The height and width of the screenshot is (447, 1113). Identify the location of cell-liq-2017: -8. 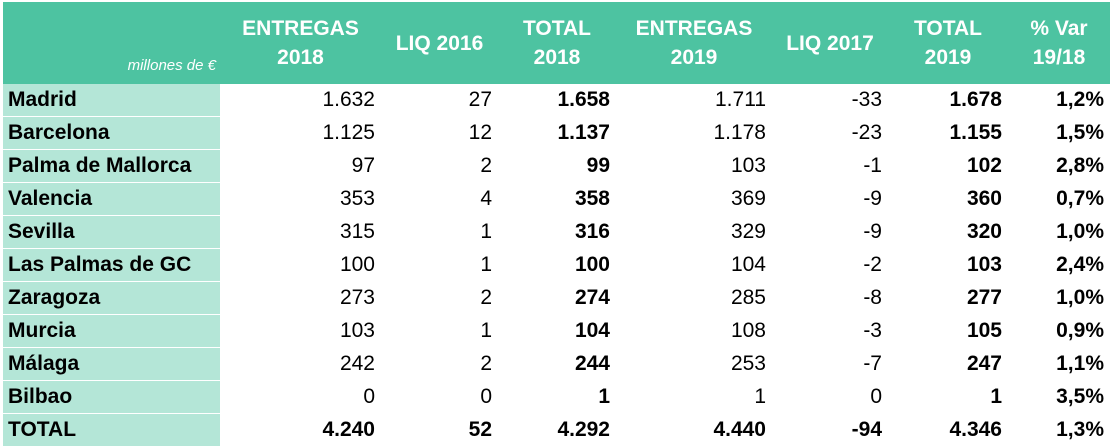
(830, 298).